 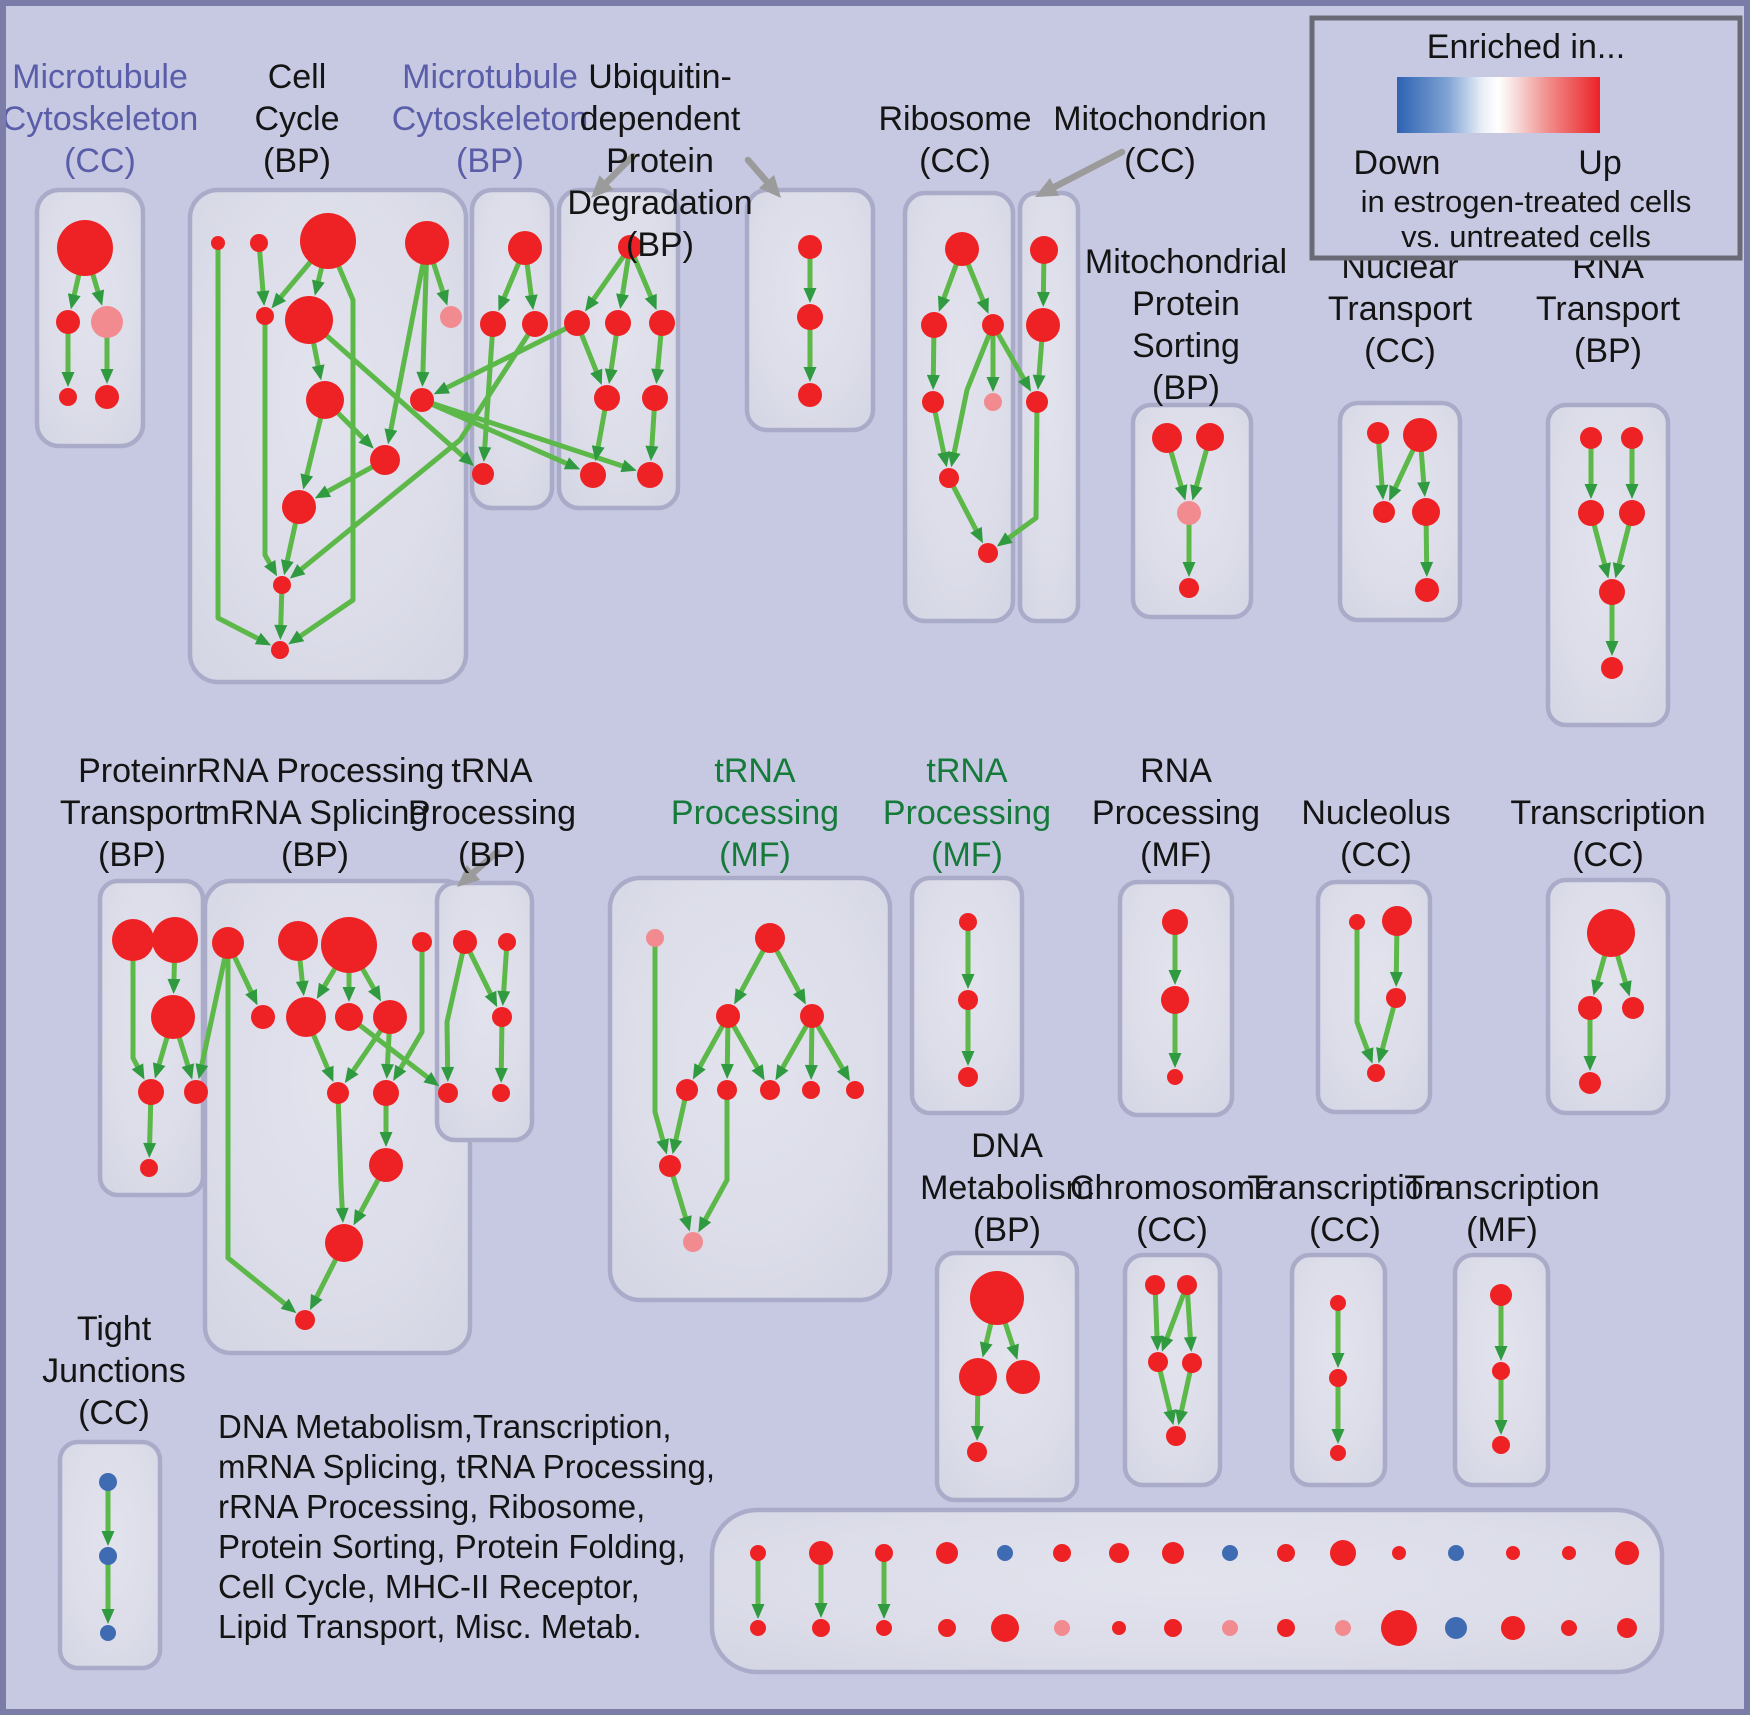 I want to click on edge-rib1-rib2-head, so click(x=944, y=303).